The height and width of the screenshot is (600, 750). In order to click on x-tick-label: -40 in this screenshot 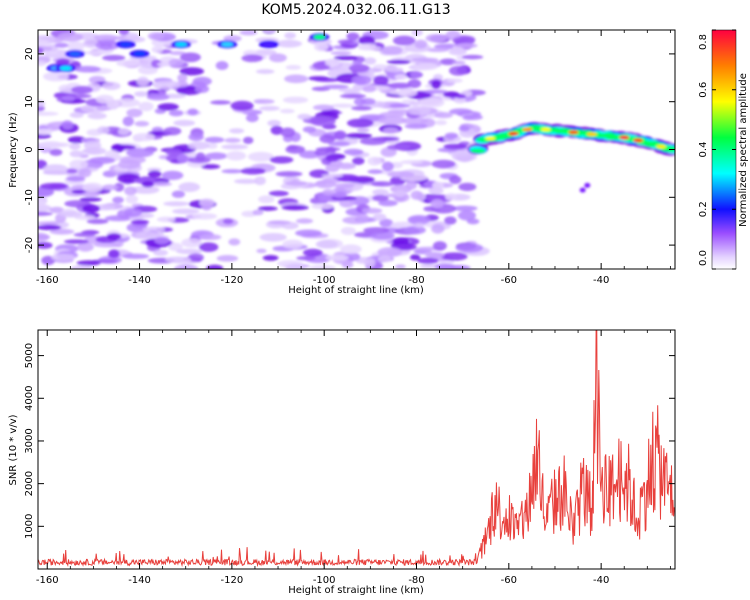, I will do `click(601, 280)`.